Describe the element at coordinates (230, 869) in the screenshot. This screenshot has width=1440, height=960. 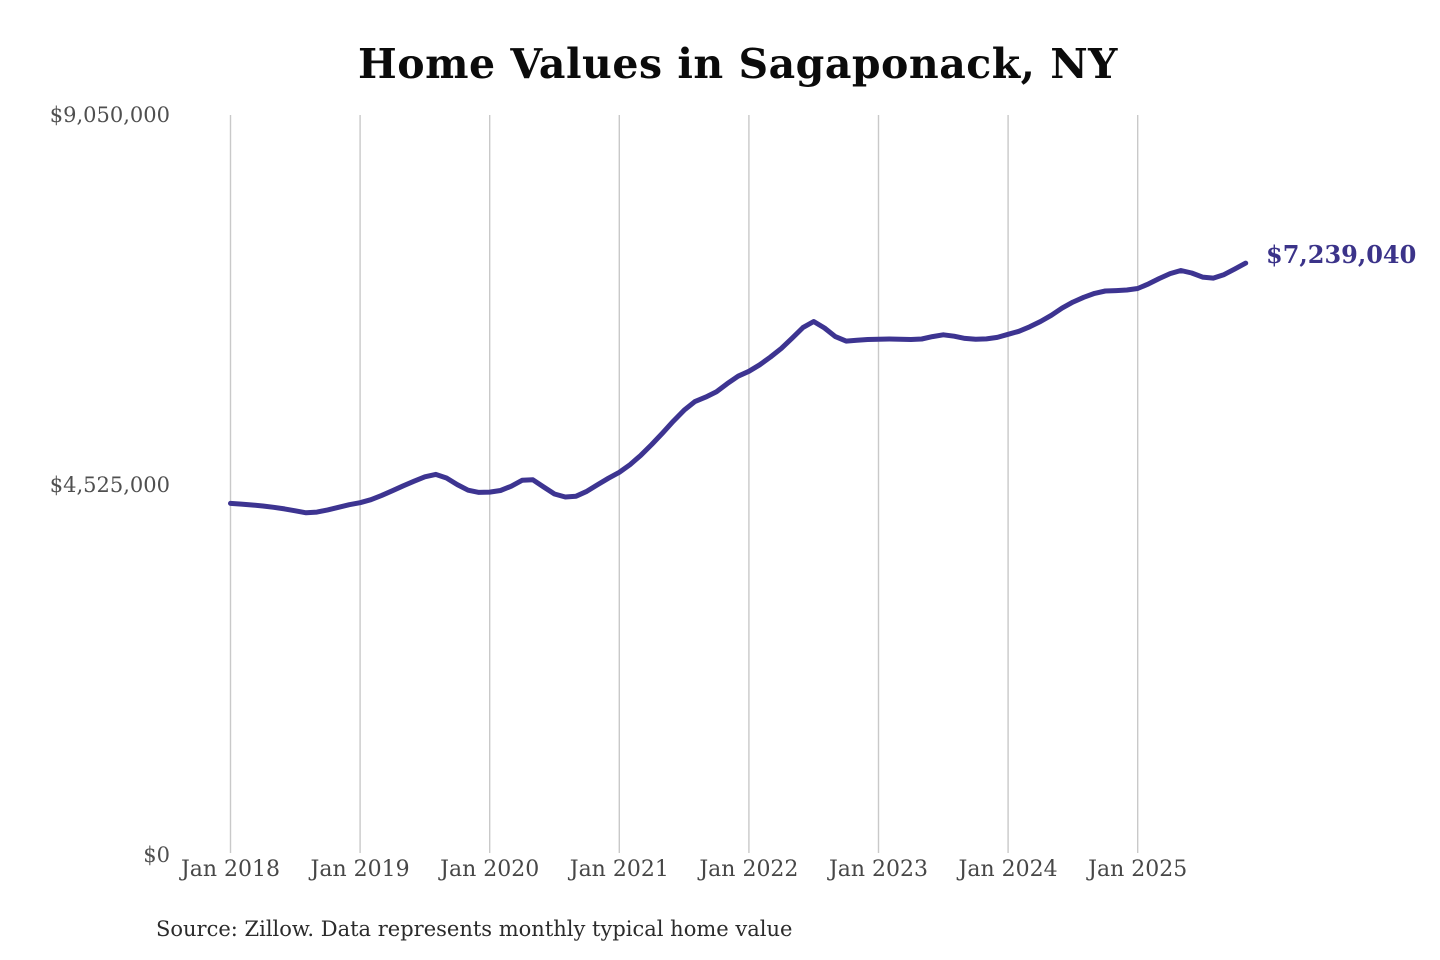
I see `x-tick-label: Jan 2018` at that location.